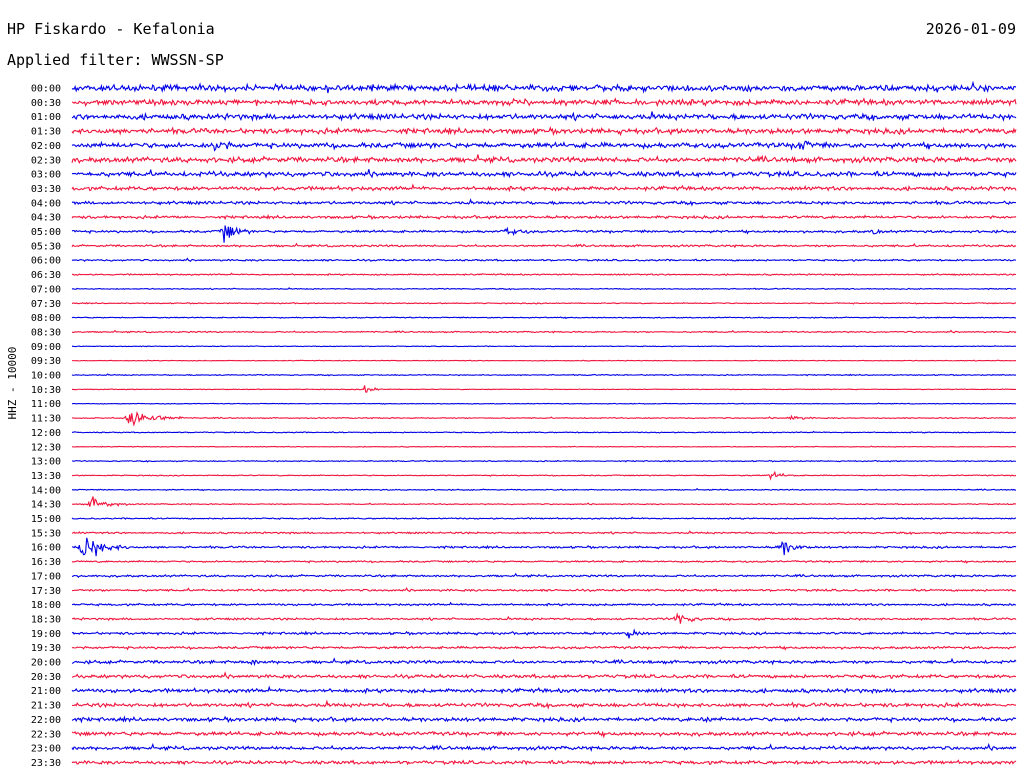 The height and width of the screenshot is (780, 1024). Describe the element at coordinates (970, 29) in the screenshot. I see `plot-date: 2026-01-09` at that location.